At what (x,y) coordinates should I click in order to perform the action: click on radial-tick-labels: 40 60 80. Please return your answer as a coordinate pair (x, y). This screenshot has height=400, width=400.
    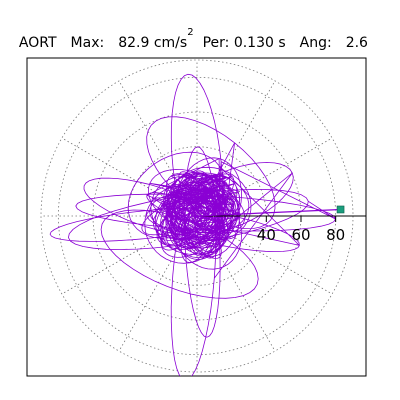
    Looking at the image, I should click on (301, 235).